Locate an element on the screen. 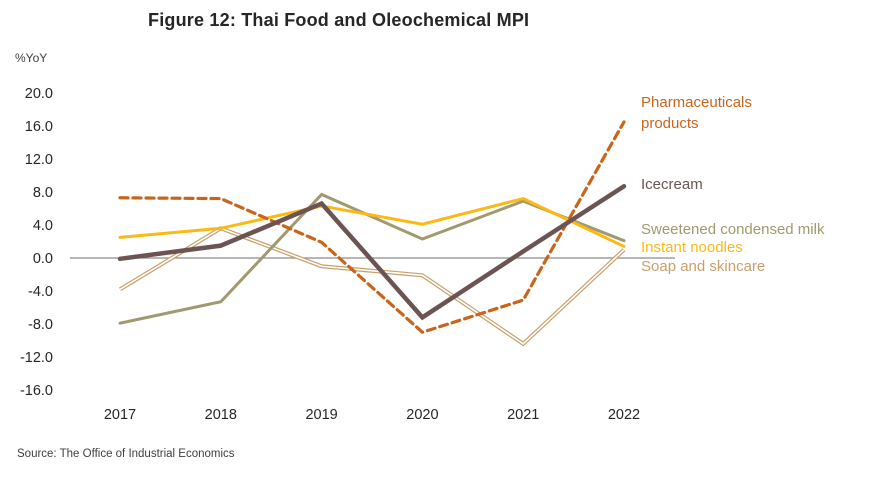 This screenshot has height=478, width=870. legend-label-pharmaceuticals-products: Pharmaceuticals products is located at coordinates (696, 113).